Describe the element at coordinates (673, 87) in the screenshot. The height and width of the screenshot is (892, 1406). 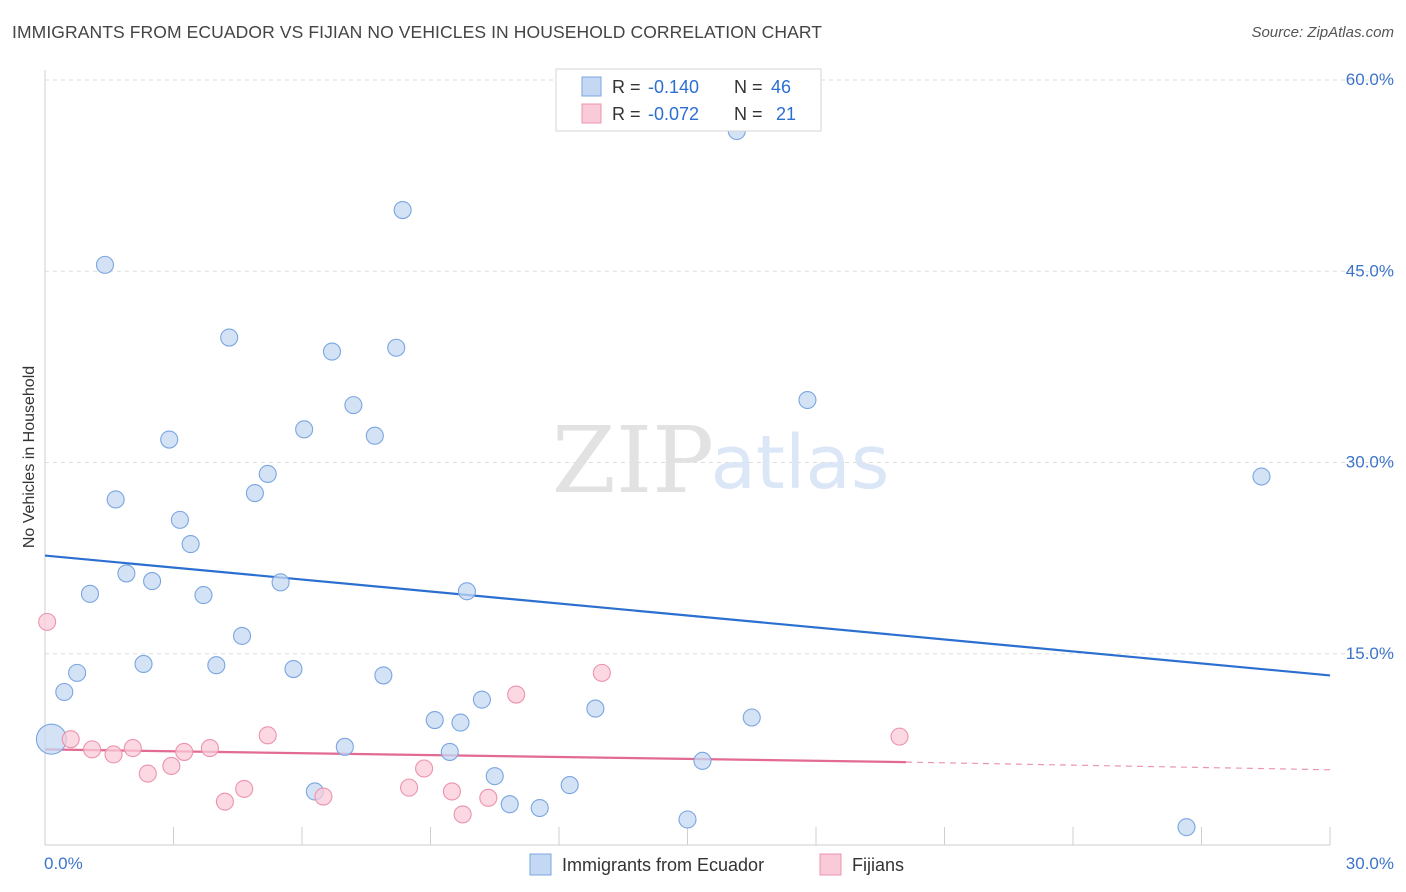
I see `legend-r-value-ecuador: -0.140` at that location.